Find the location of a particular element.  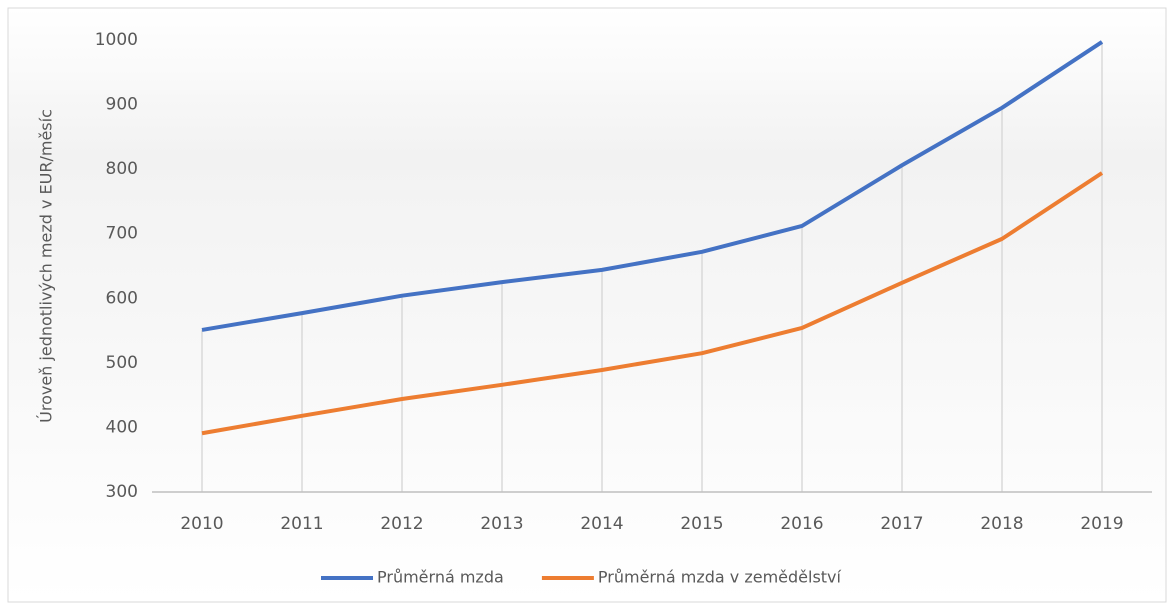

y-tick-label: 300 is located at coordinates (122, 492).